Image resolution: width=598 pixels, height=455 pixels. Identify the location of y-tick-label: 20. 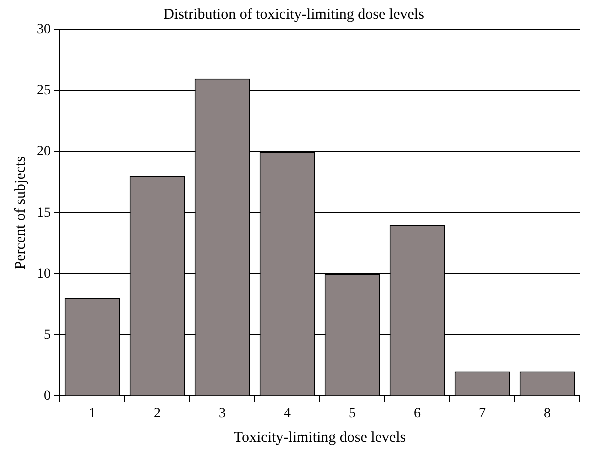
(44, 152).